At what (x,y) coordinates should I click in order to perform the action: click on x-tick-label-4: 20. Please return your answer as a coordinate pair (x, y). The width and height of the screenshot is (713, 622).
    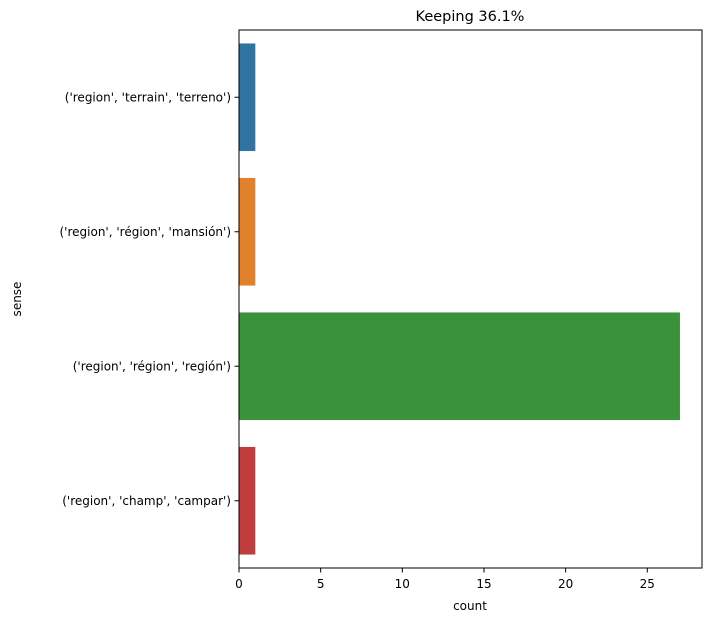
    Looking at the image, I should click on (565, 584).